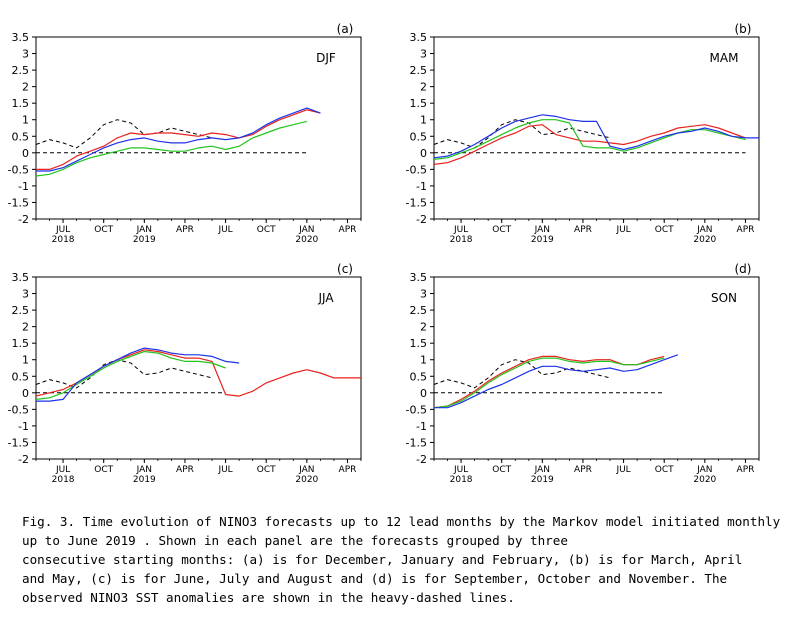 The image size is (800, 618). What do you see at coordinates (743, 29) in the screenshot?
I see `panel-label: (b)` at bounding box center [743, 29].